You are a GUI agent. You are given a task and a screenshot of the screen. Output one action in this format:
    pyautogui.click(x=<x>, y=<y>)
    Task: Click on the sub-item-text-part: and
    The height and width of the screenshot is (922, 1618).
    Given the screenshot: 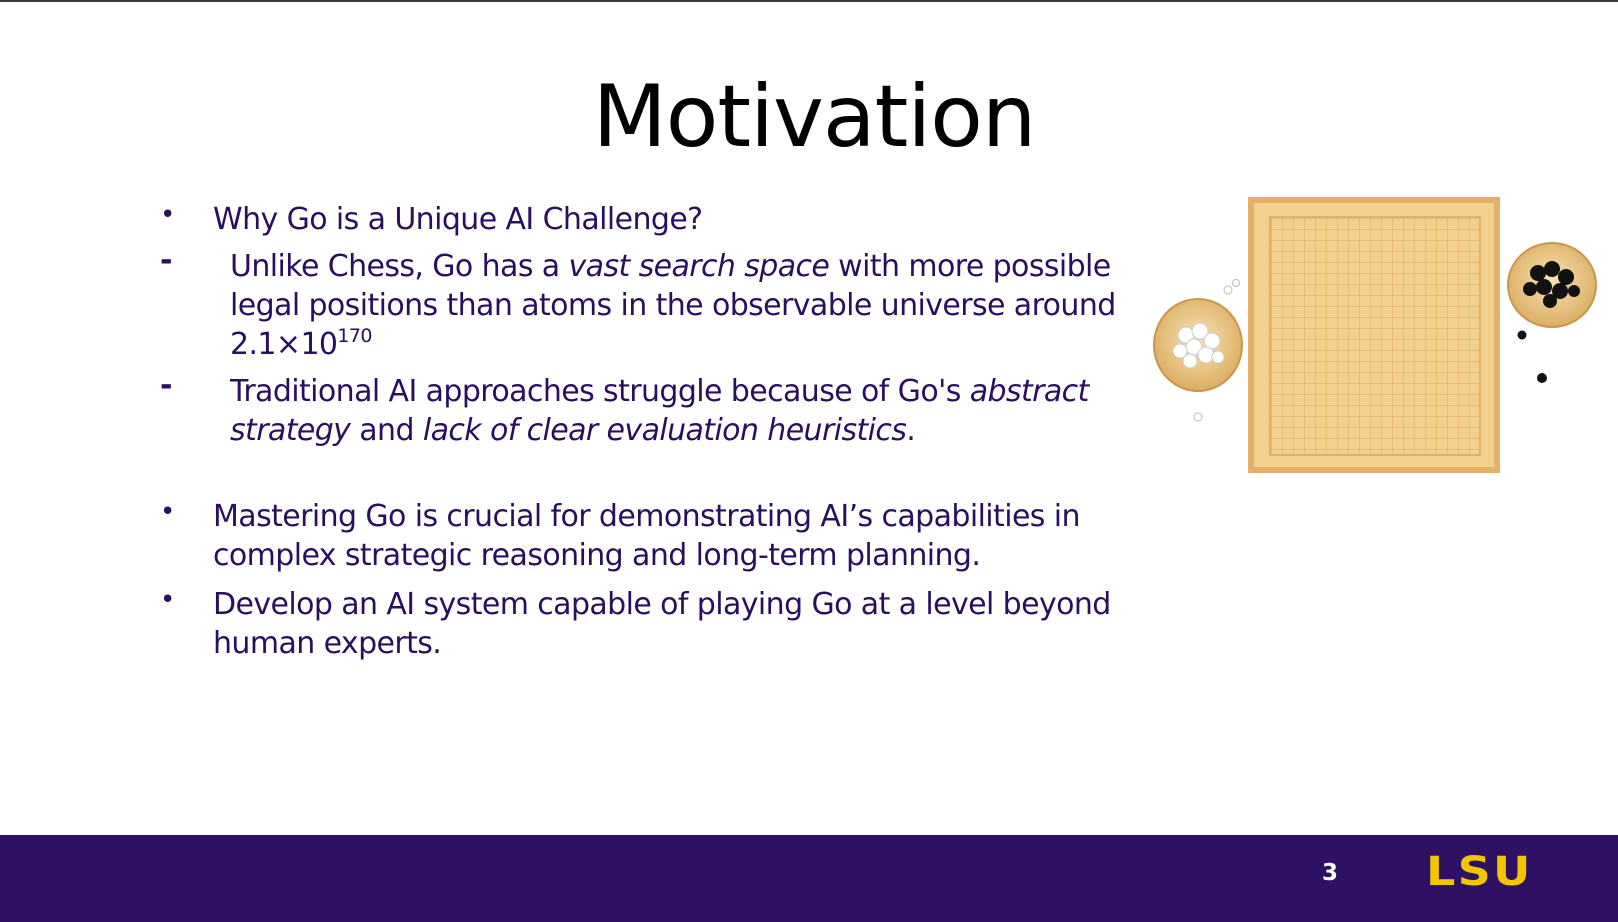 What is the action you would take?
    pyautogui.click(x=386, y=430)
    